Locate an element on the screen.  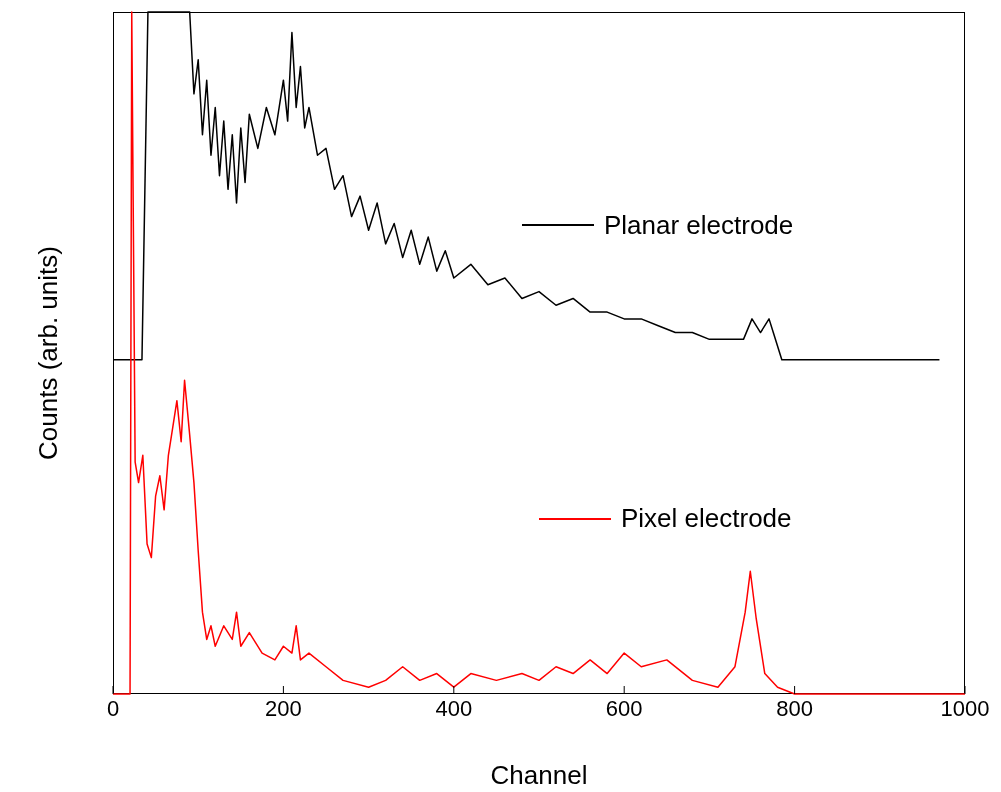
x-tick-label: 0 is located at coordinates (113, 708).